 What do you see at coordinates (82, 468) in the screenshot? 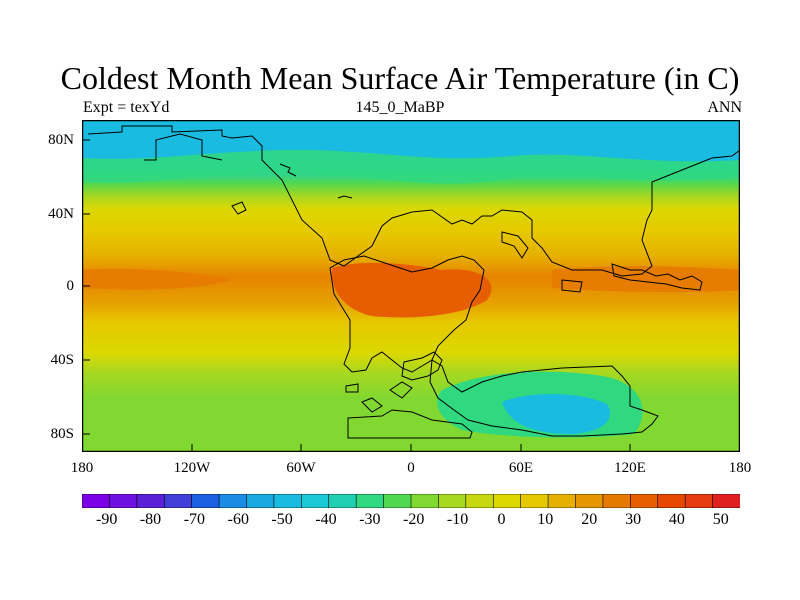
I see `lon-label-180w: 180` at bounding box center [82, 468].